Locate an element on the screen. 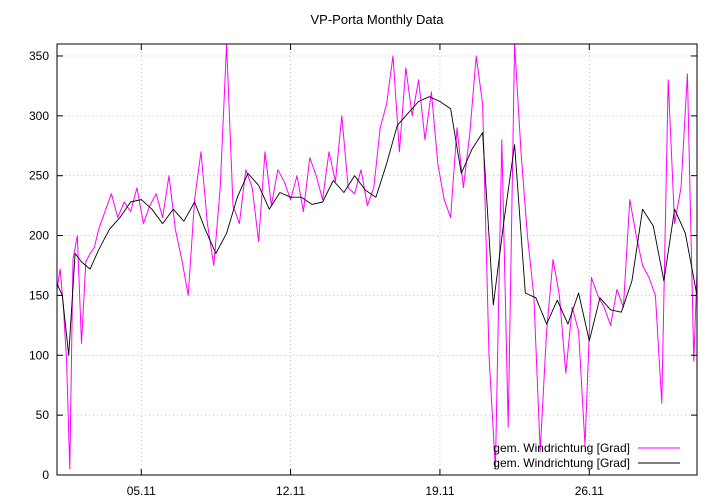 This screenshot has width=720, height=504. y-tick-label: 250 is located at coordinates (39, 176).